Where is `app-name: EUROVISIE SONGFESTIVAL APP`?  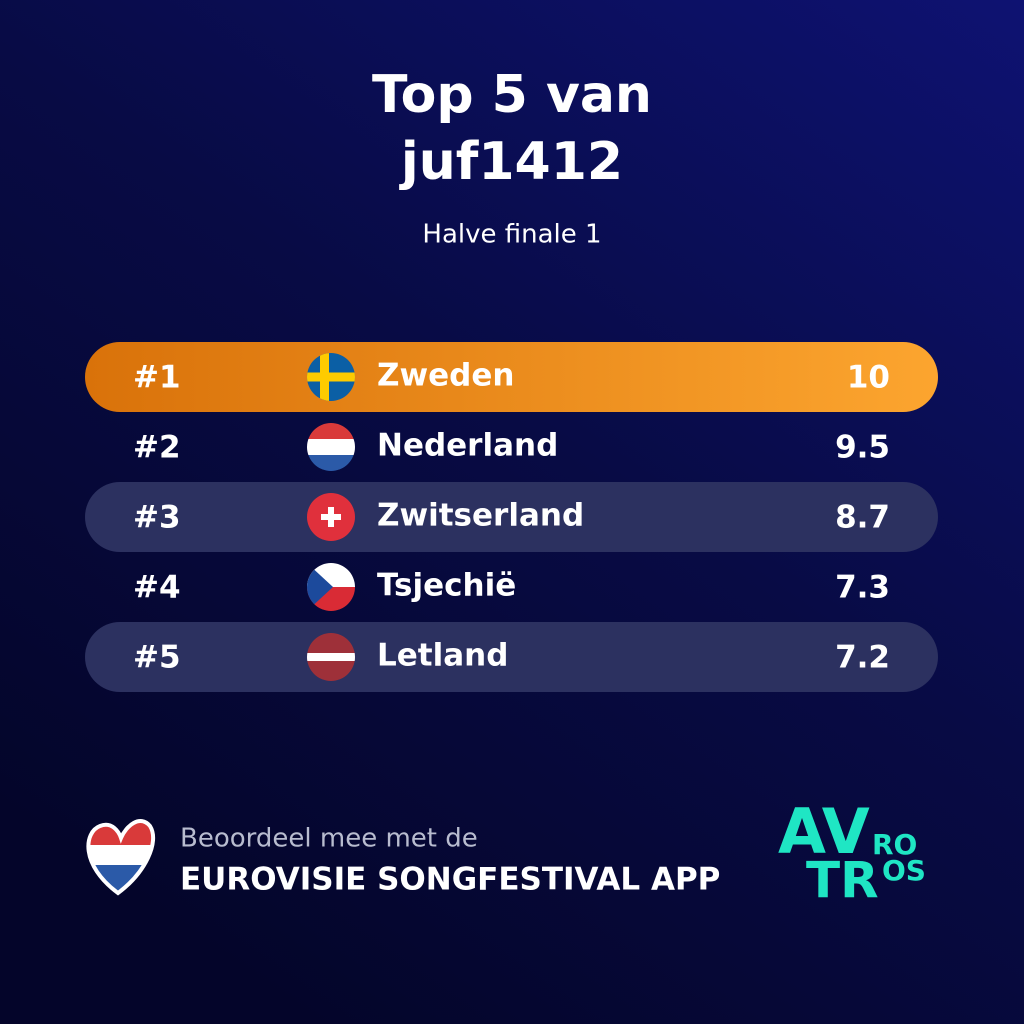
app-name: EUROVISIE SONGFESTIVAL APP is located at coordinates (450, 880).